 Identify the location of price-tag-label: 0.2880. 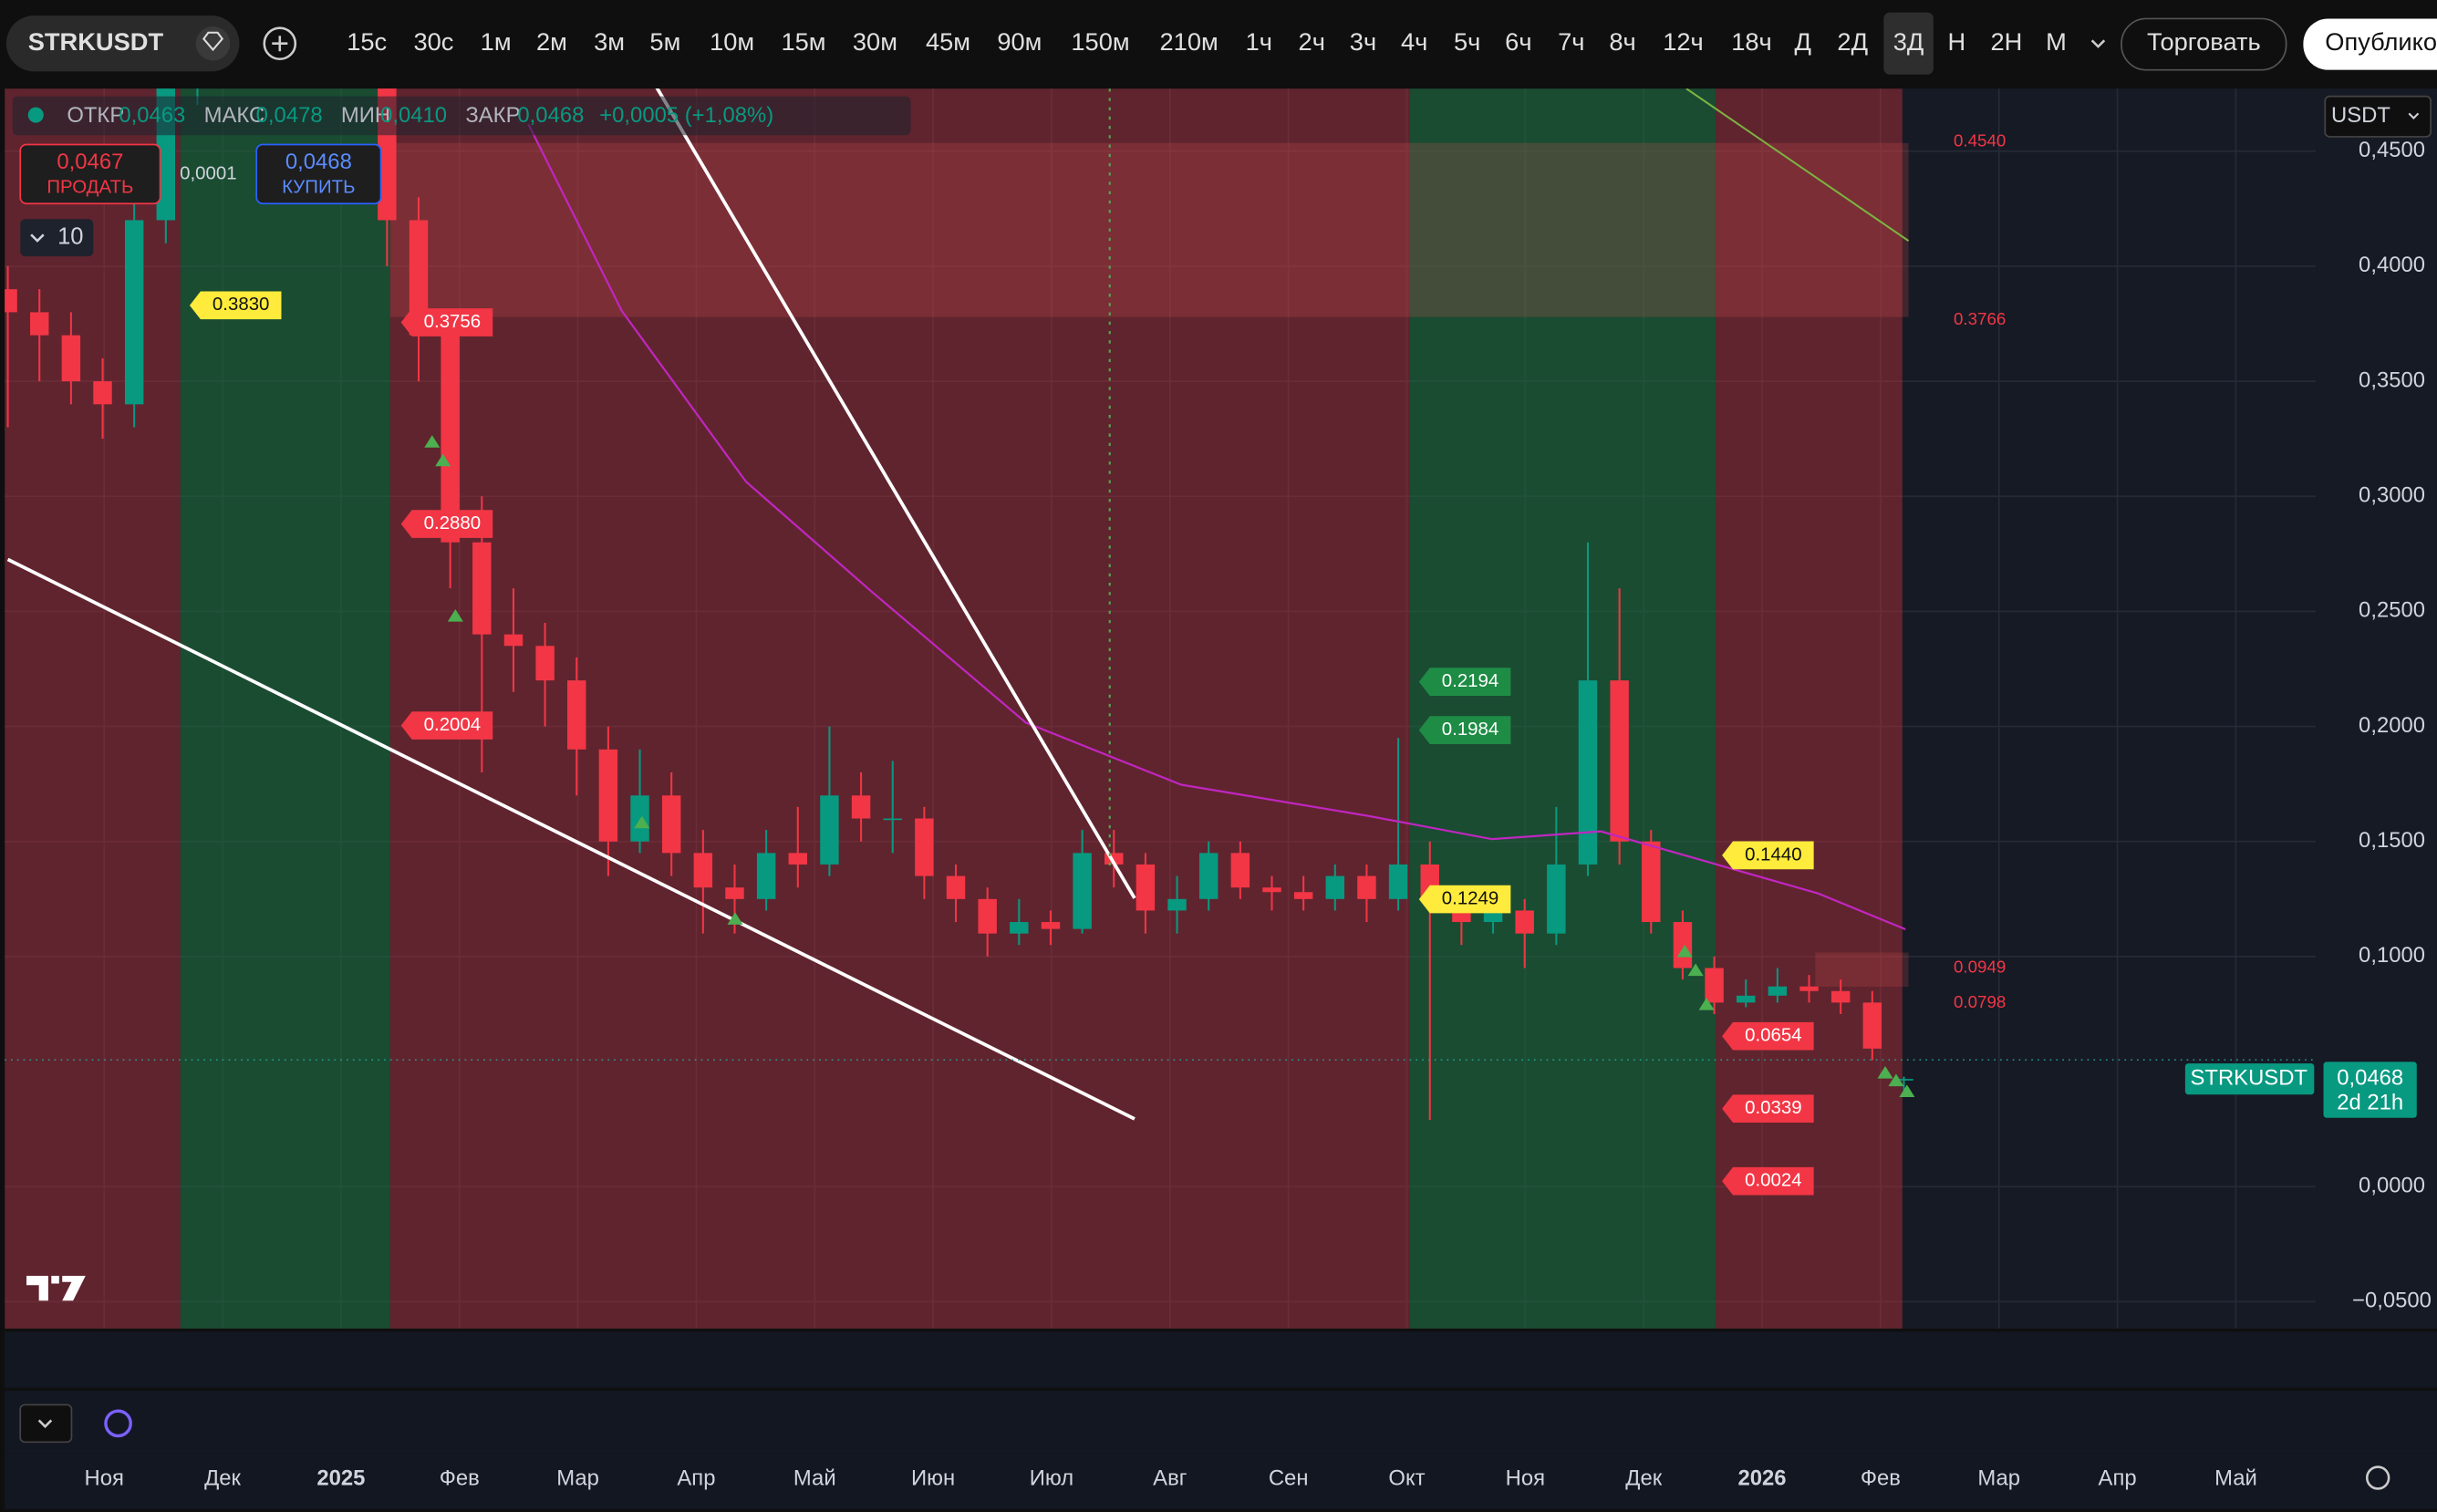
(453, 523).